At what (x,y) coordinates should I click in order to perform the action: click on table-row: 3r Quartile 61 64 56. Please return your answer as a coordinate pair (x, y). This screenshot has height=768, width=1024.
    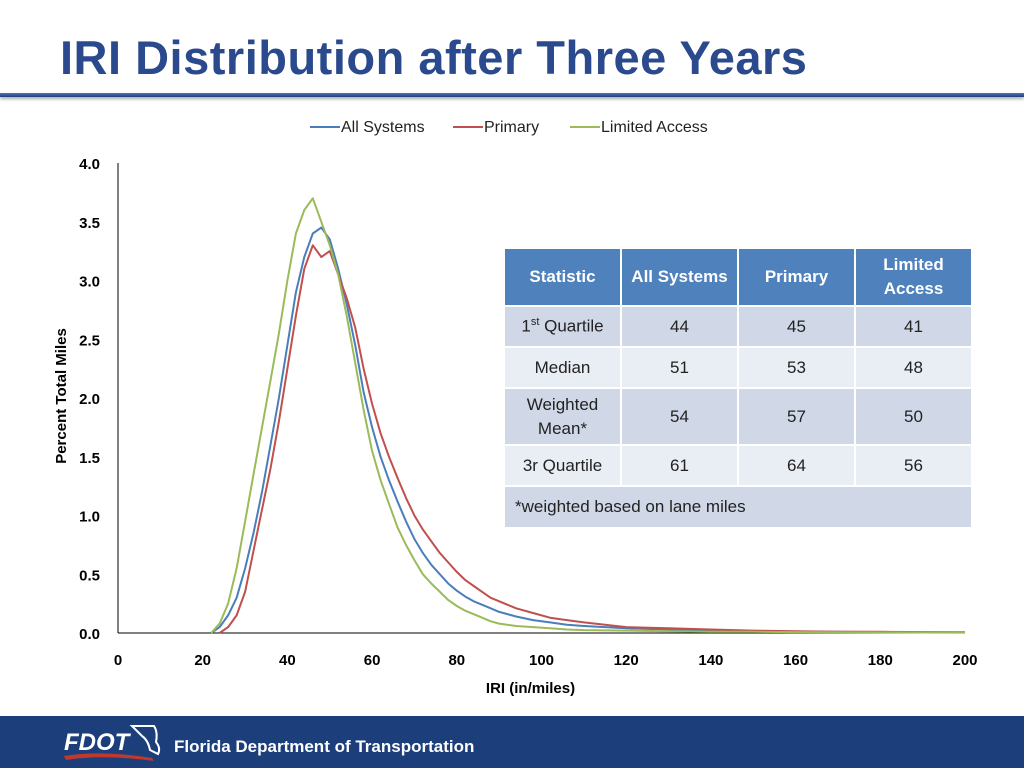
    Looking at the image, I should click on (738, 465).